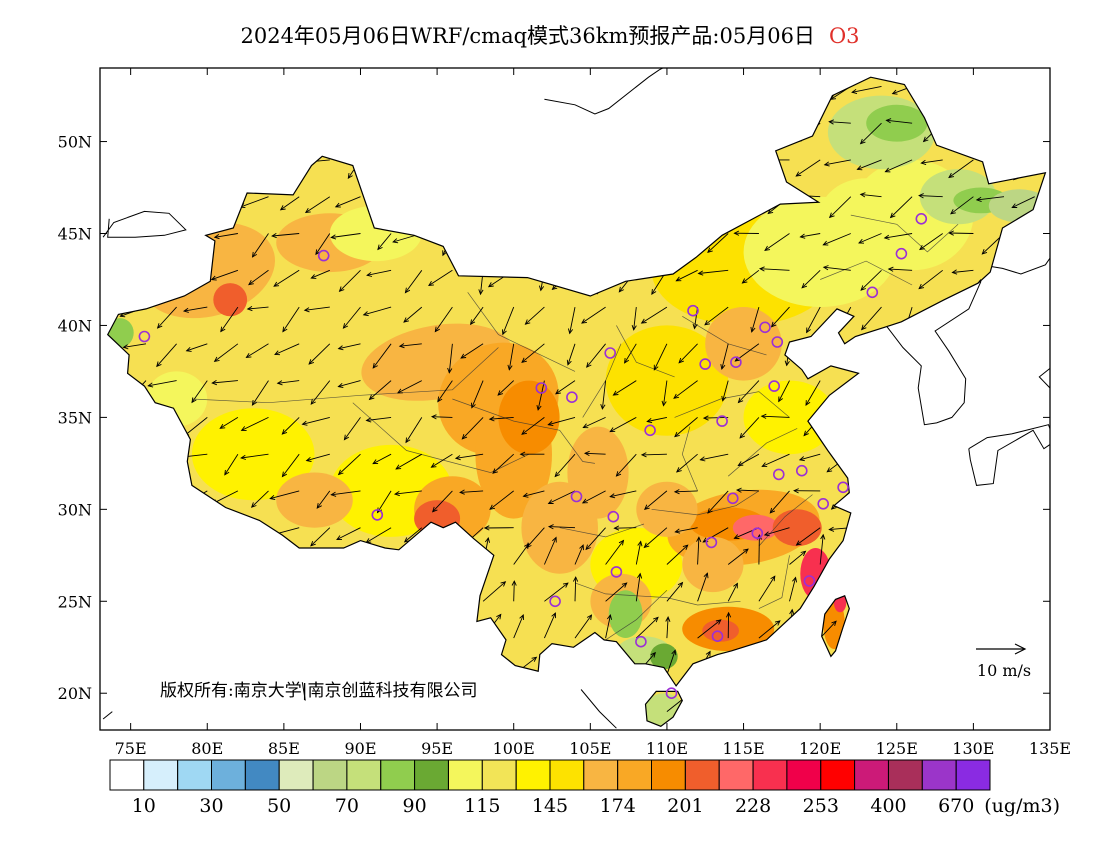  Describe the element at coordinates (1050, 748) in the screenshot. I see `lon-tick-label: 135E` at that location.